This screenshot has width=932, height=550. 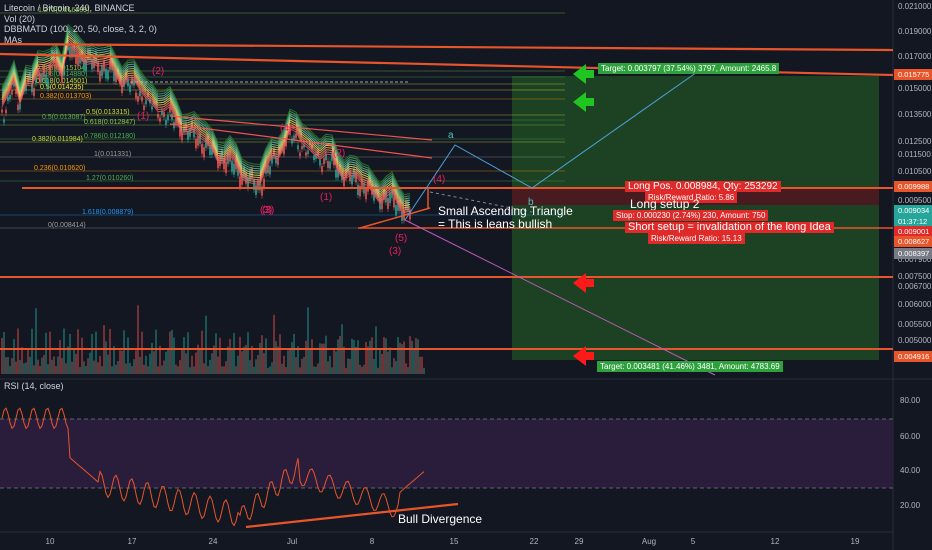 I want to click on fib-label: 1.272(0.016309), so click(x=63, y=10).